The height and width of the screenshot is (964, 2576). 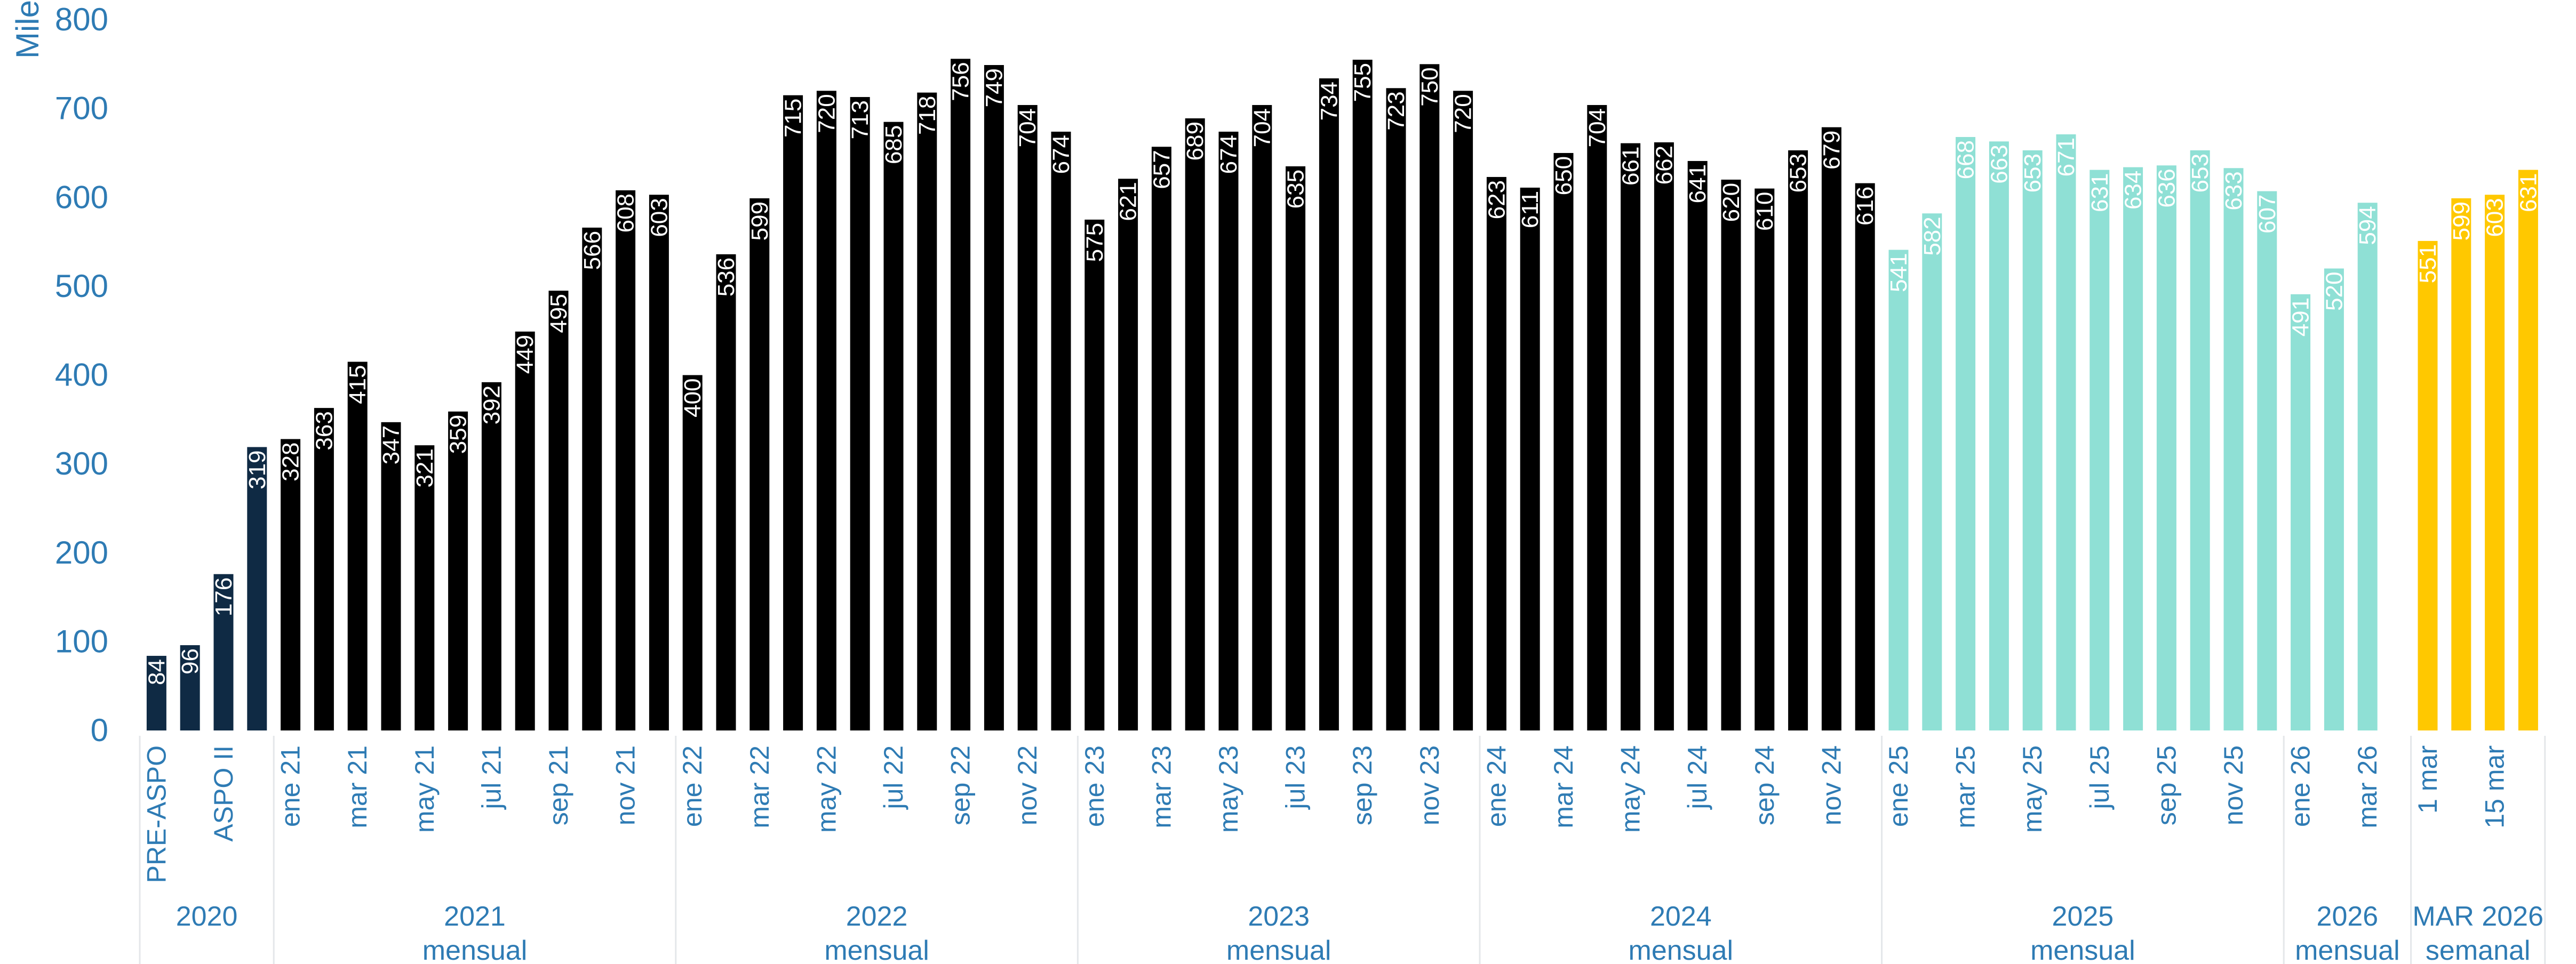 What do you see at coordinates (994, 87) in the screenshot?
I see `data-label: 749` at bounding box center [994, 87].